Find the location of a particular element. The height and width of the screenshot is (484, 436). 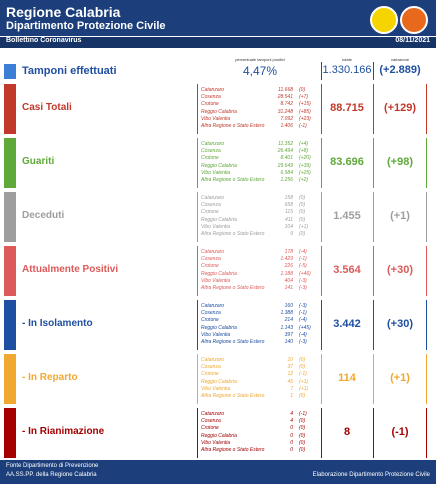

province-value: 11.352 is located at coordinates (285, 144).